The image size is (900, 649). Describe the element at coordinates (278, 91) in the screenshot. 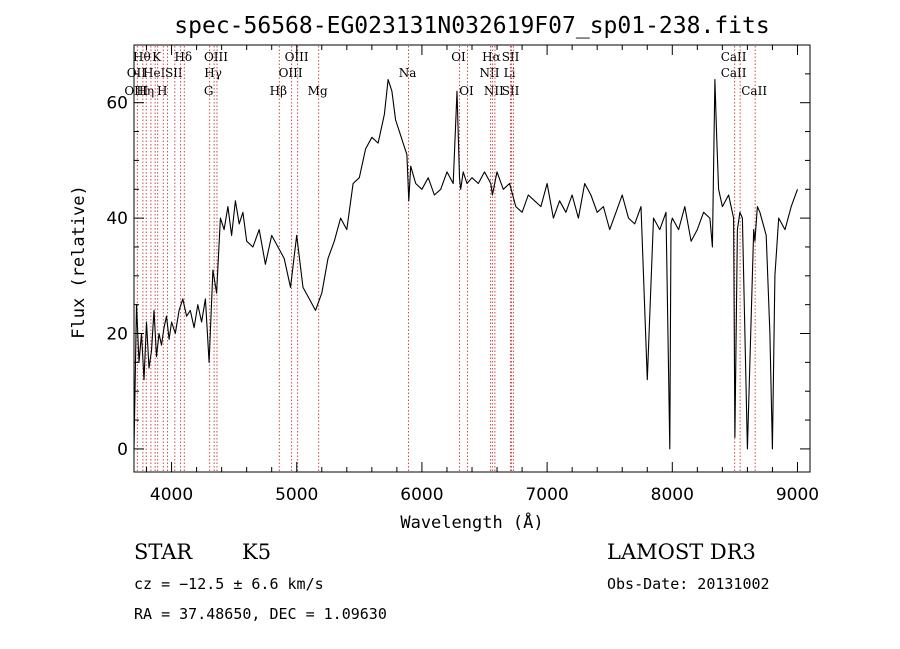

I see `marker-label: Hβ` at that location.